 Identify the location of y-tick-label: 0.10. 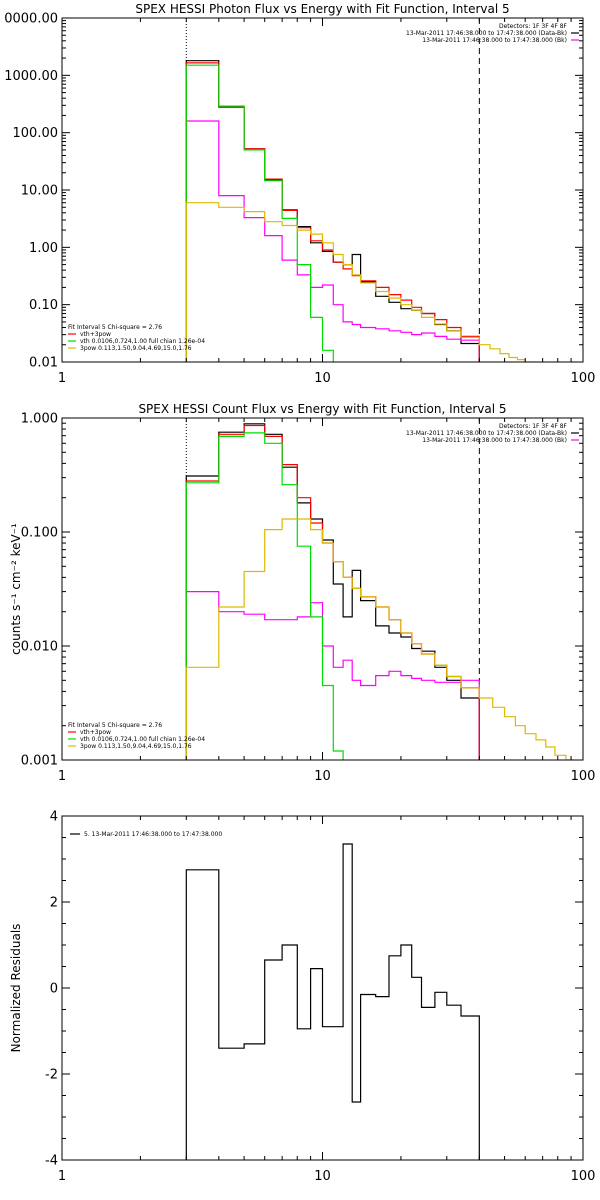
(43, 305).